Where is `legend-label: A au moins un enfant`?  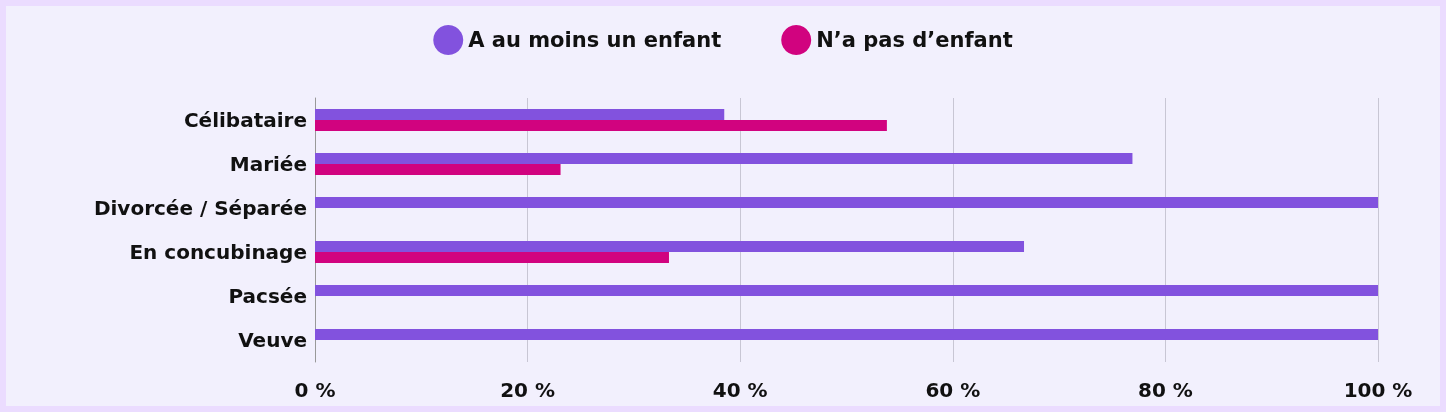 legend-label: A au moins un enfant is located at coordinates (595, 40).